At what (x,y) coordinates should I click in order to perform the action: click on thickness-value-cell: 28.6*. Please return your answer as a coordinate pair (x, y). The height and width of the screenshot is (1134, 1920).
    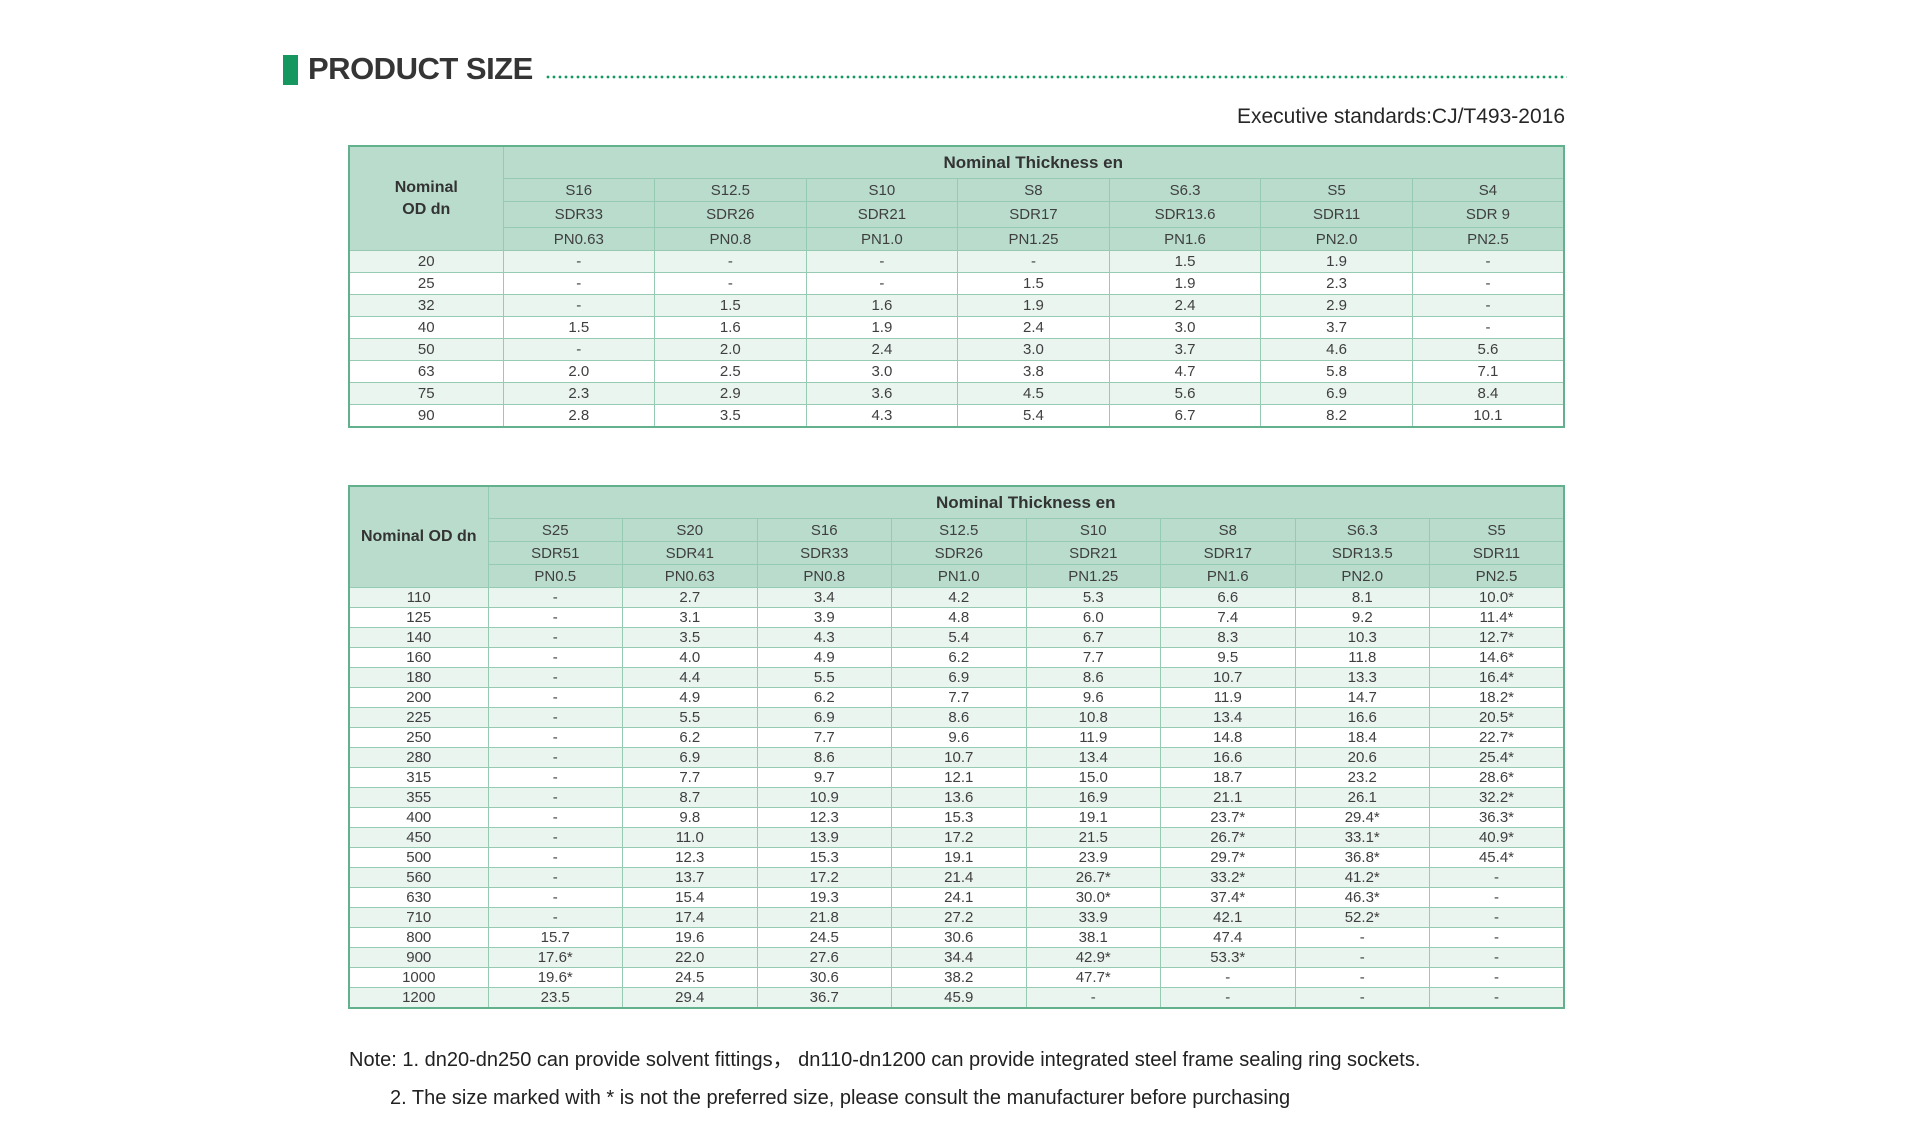
    Looking at the image, I should click on (1497, 777).